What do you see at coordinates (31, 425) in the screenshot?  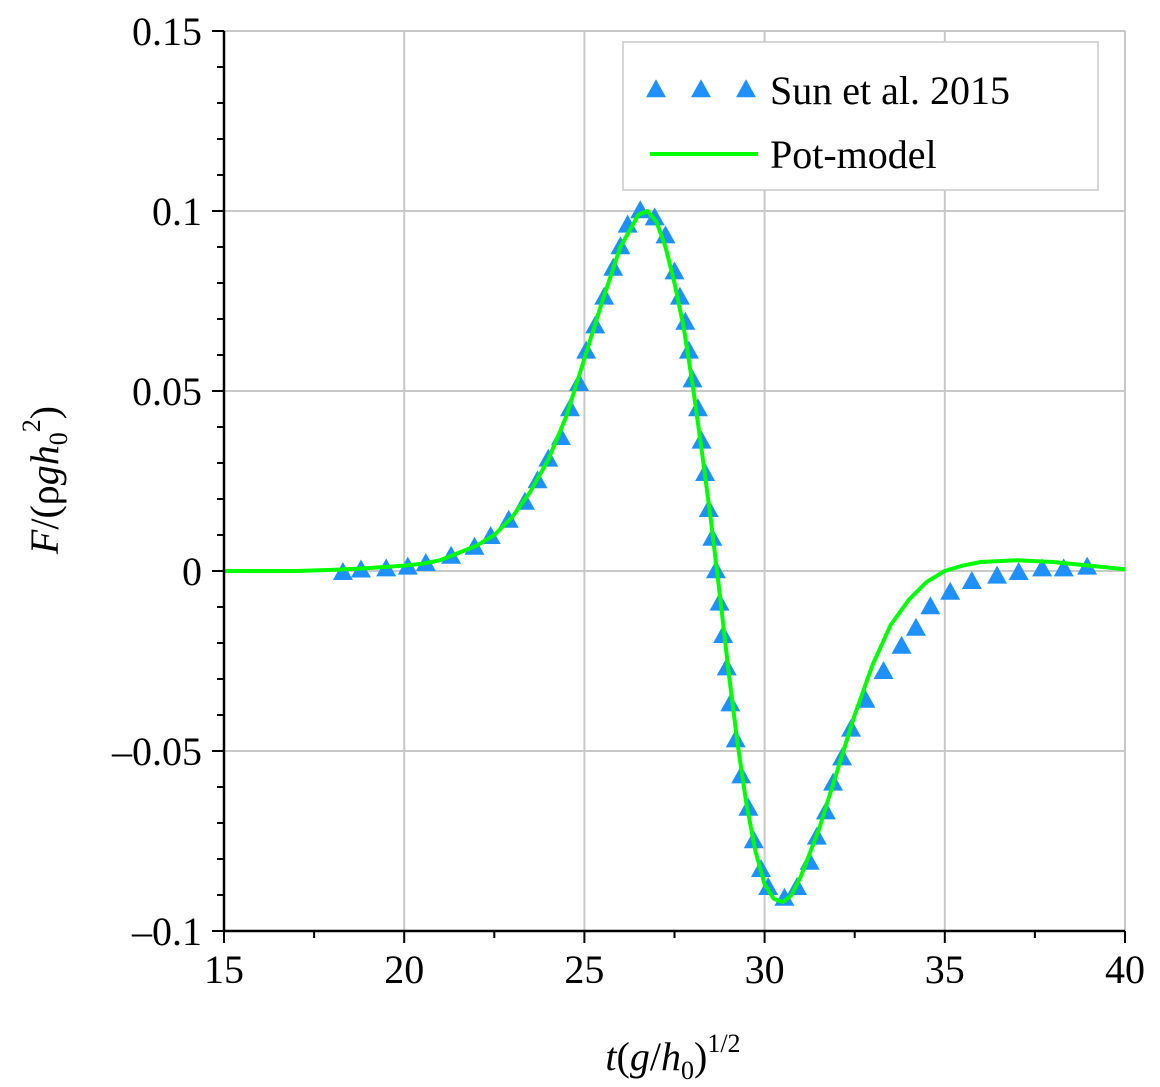 I see `y-axis-title-power: 2` at bounding box center [31, 425].